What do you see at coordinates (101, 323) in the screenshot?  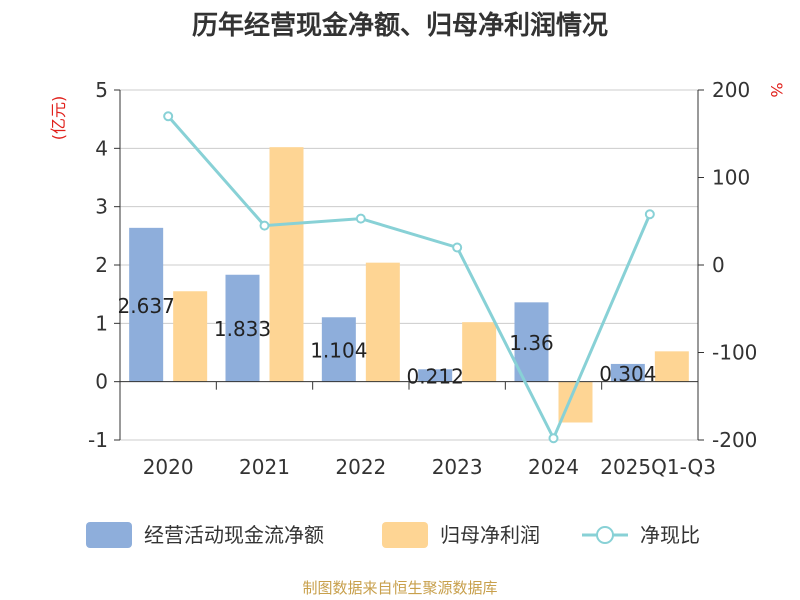 I see `left-tick-label: 1` at bounding box center [101, 323].